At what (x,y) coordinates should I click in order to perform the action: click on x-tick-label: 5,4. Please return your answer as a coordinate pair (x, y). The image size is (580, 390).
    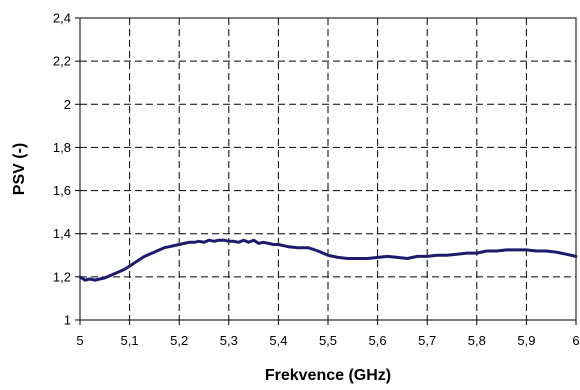
    Looking at the image, I should click on (278, 340).